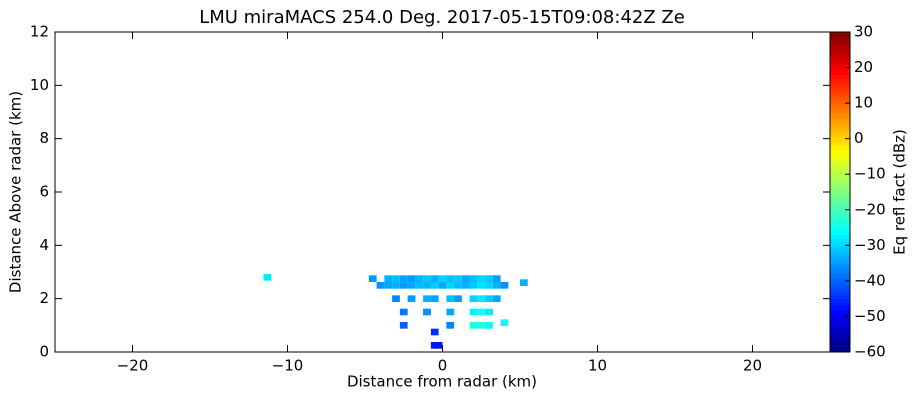 The width and height of the screenshot is (919, 400). I want to click on y-tick-label: 2, so click(44, 298).